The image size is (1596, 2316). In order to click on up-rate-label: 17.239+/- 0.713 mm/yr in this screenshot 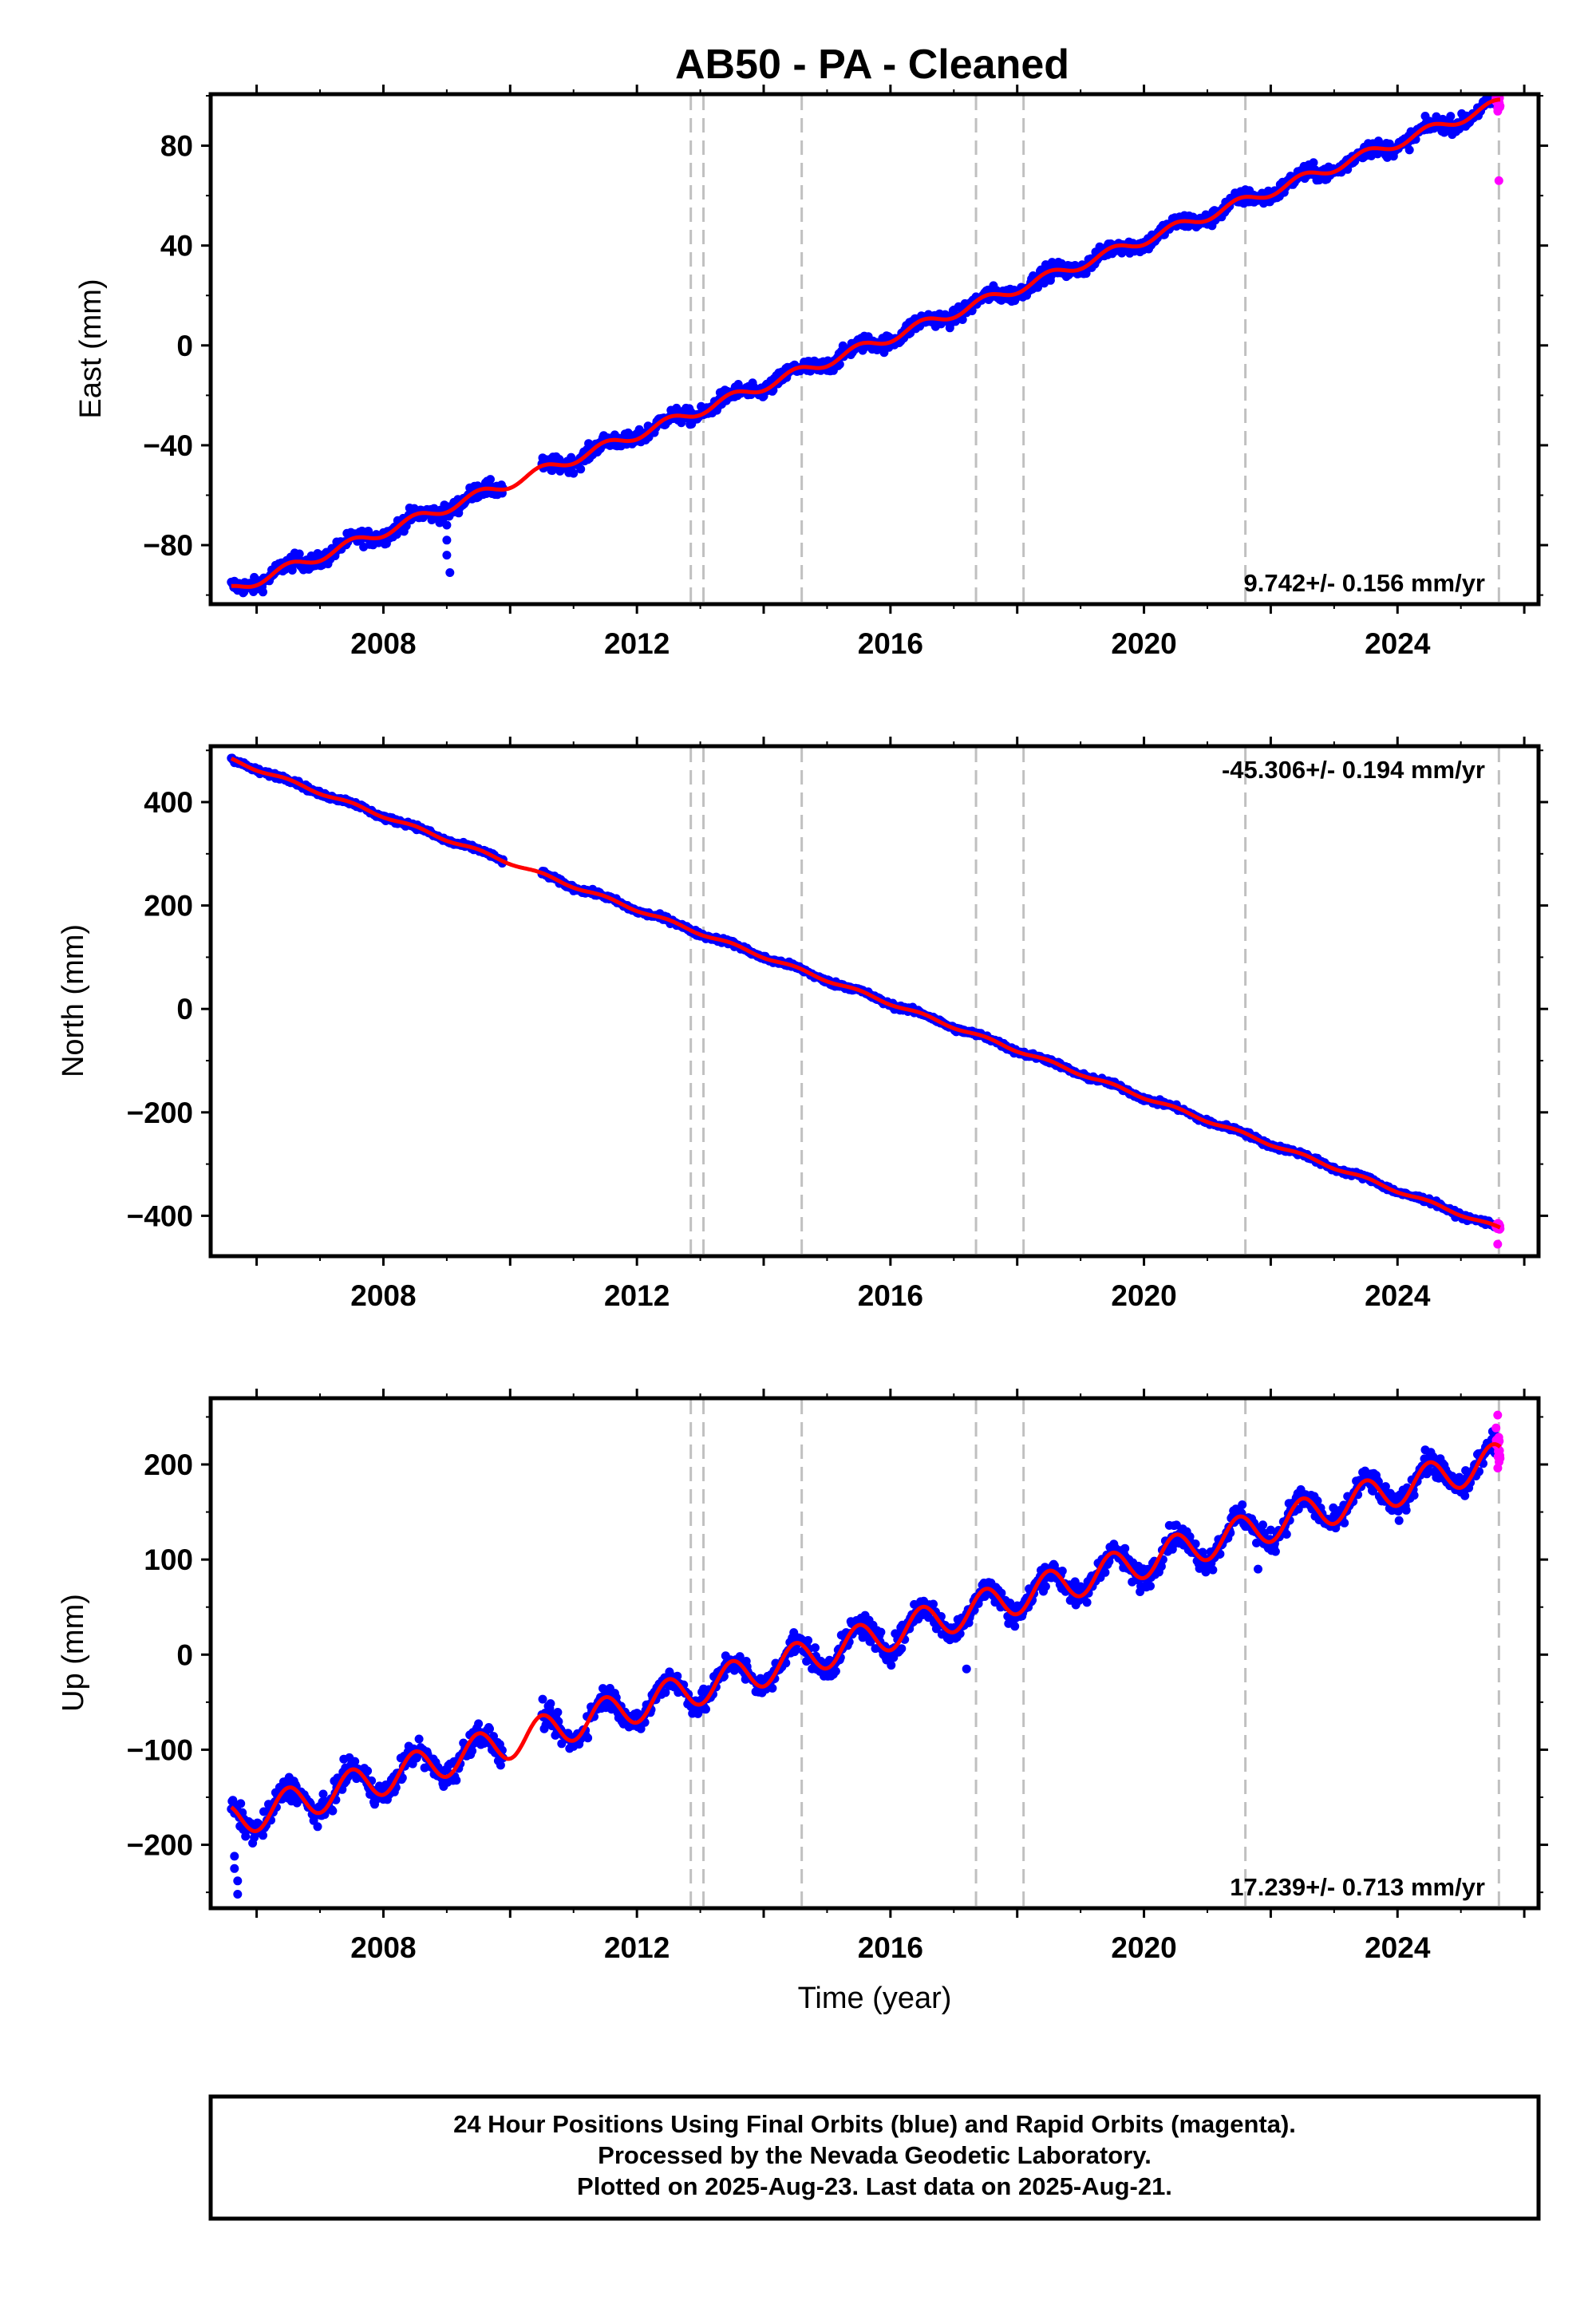, I will do `click(1357, 1887)`.